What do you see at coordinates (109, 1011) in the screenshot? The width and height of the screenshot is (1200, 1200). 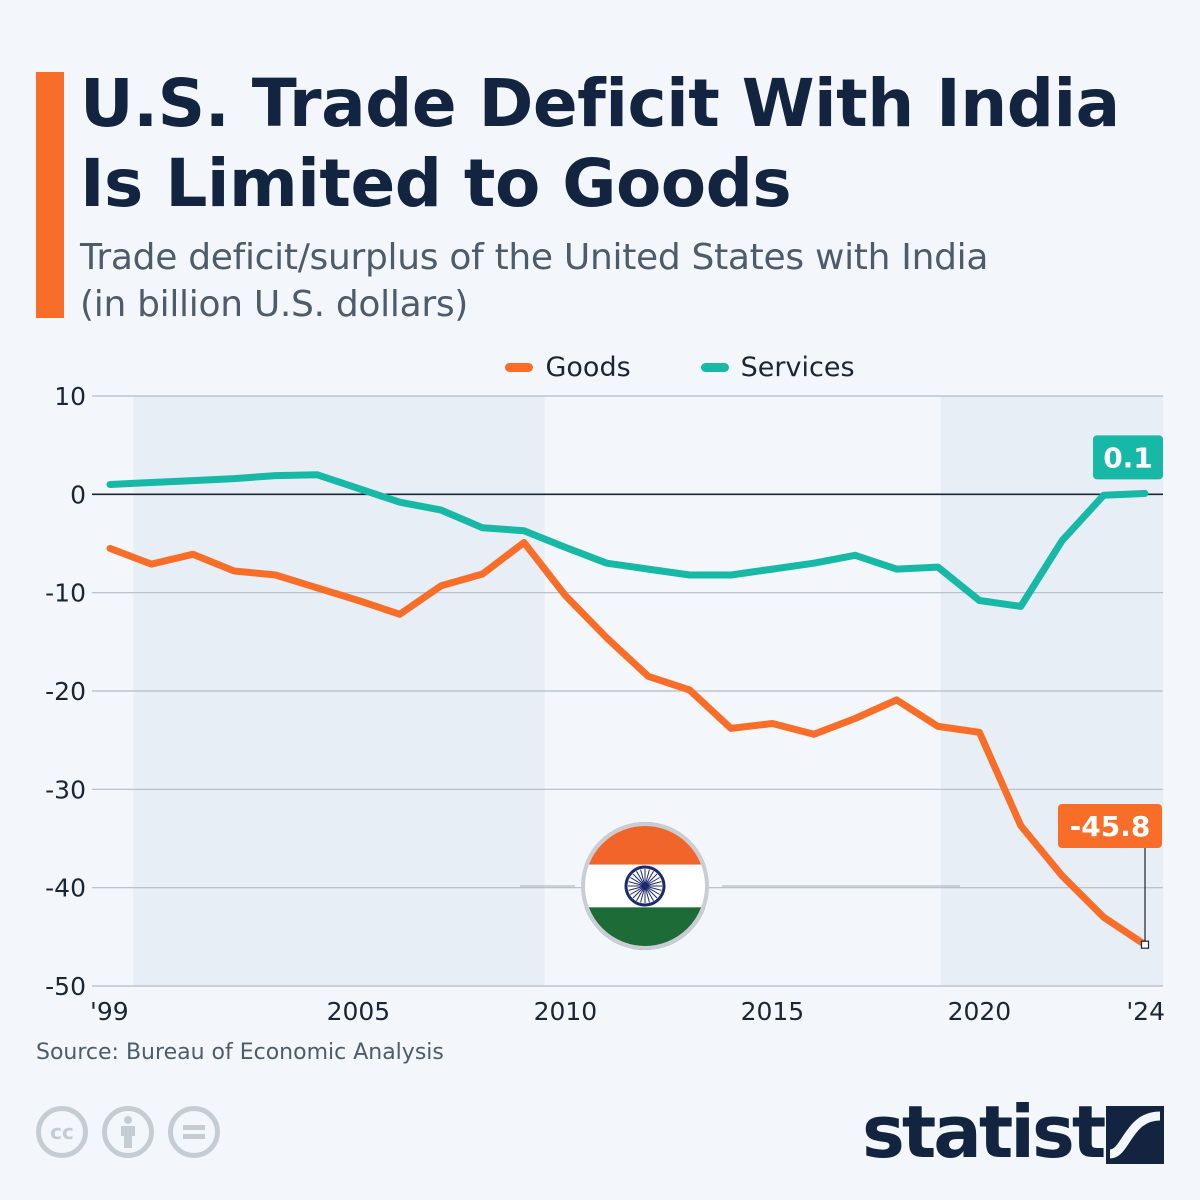 I see `x-tick-label: '99` at bounding box center [109, 1011].